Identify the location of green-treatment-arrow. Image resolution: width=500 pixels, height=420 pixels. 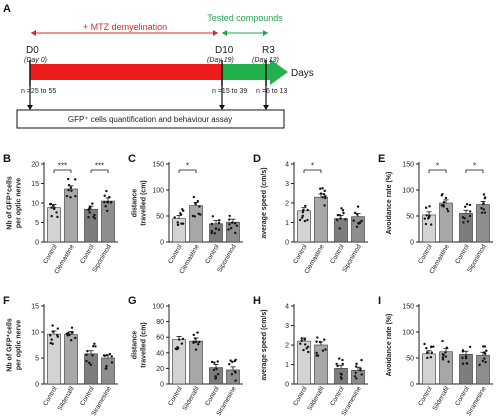
(255, 72).